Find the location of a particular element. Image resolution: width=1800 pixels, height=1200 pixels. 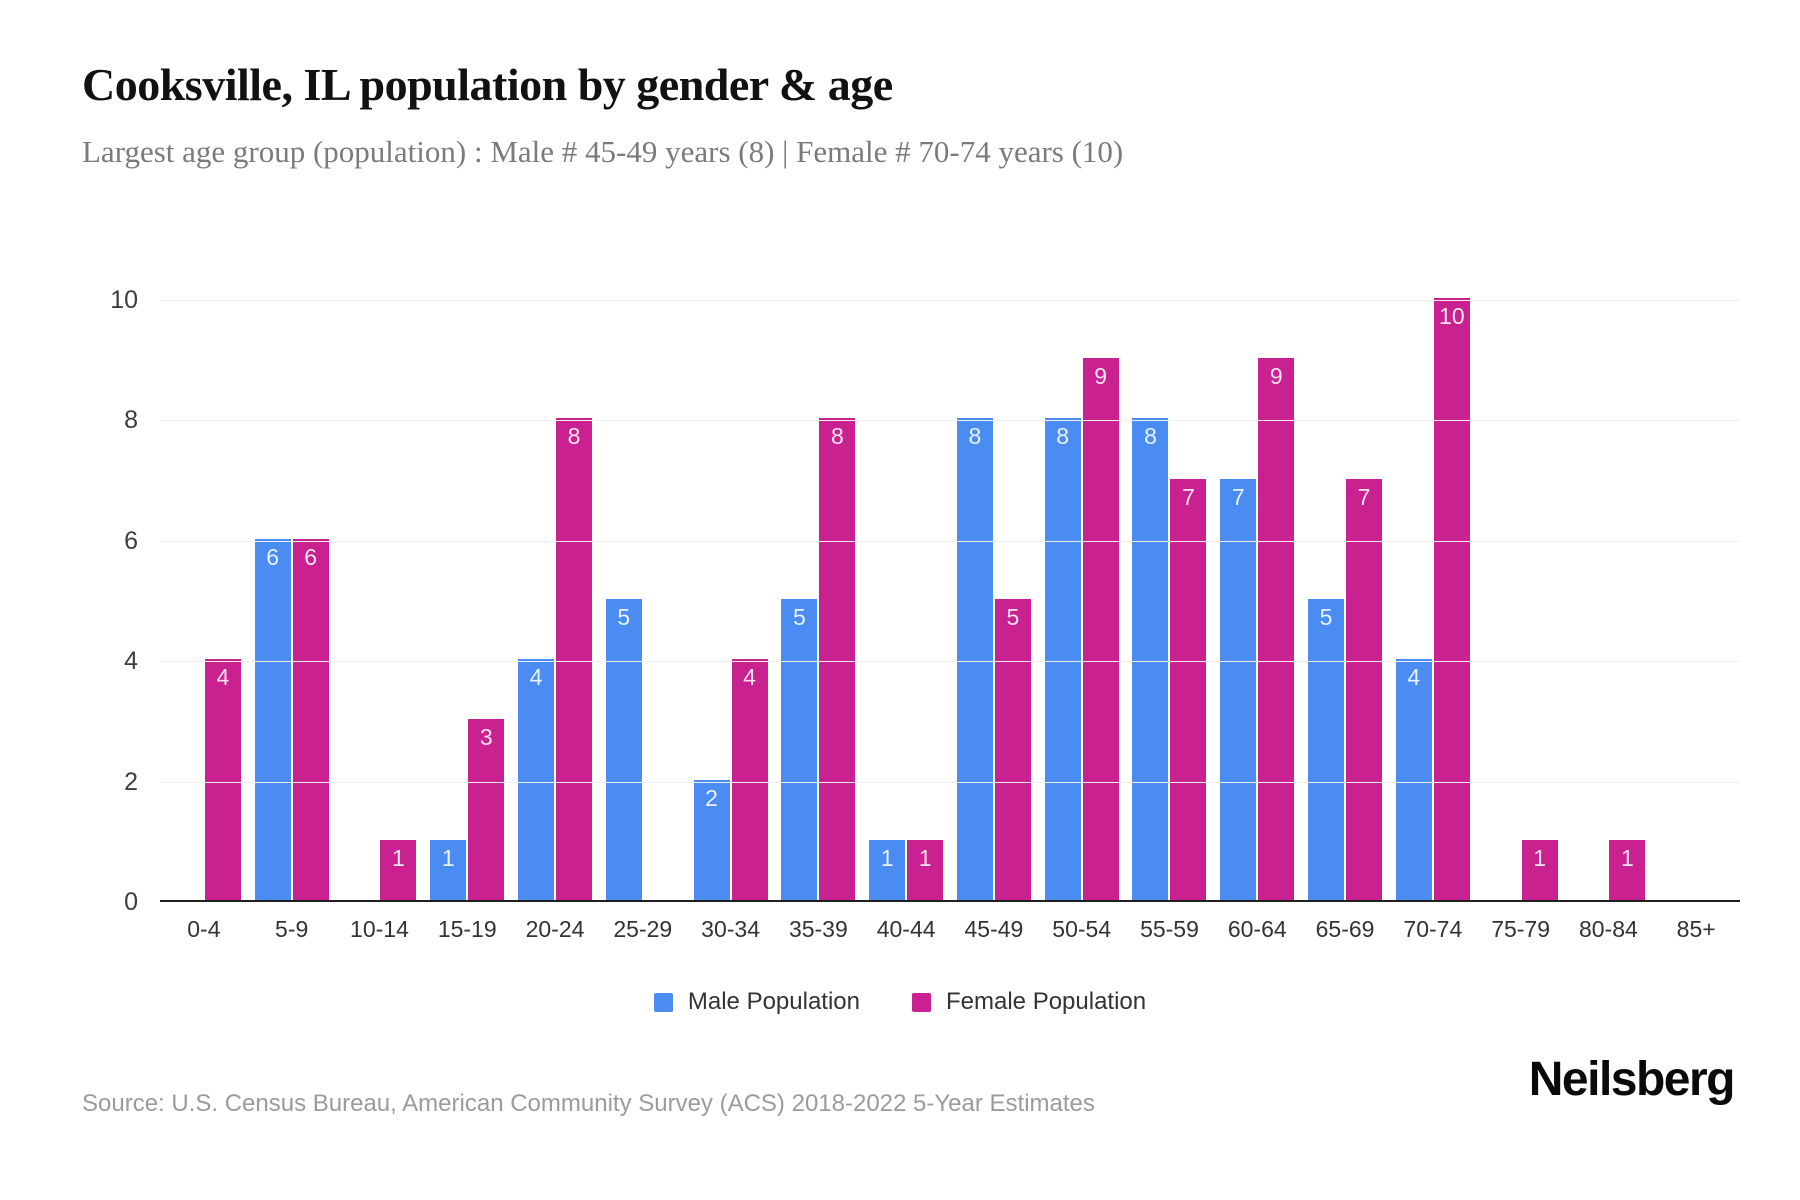

x-label-35-39: 35-39 is located at coordinates (818, 929).